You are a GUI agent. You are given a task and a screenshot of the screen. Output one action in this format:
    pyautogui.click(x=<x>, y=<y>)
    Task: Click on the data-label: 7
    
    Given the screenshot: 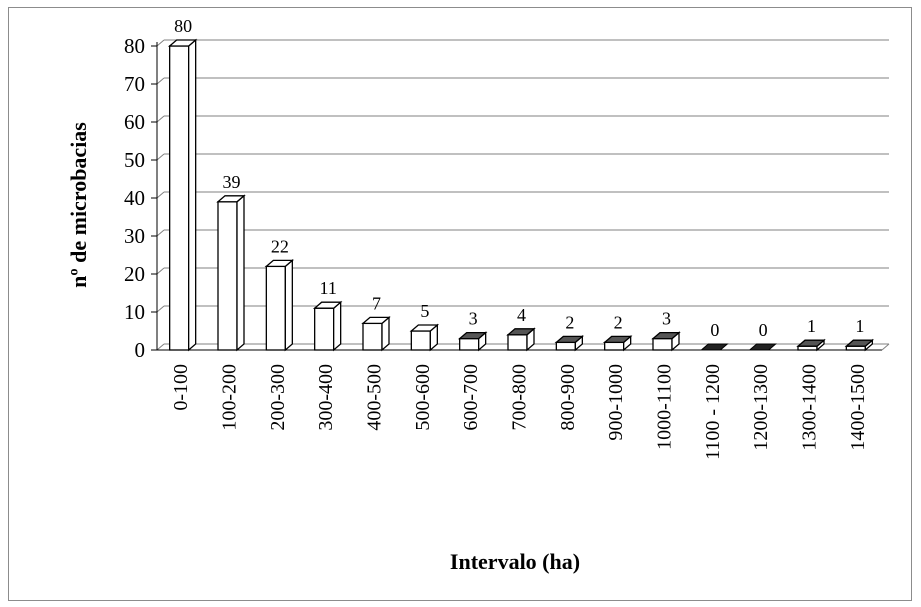 What is the action you would take?
    pyautogui.click(x=376, y=303)
    